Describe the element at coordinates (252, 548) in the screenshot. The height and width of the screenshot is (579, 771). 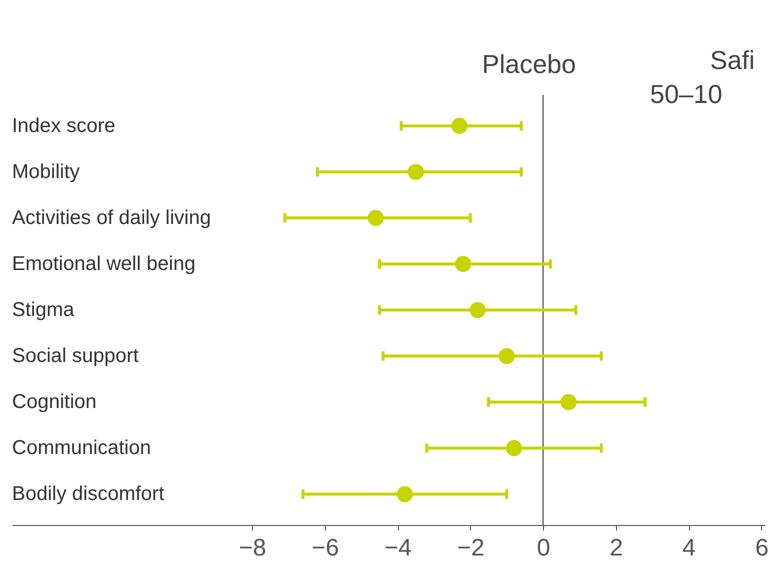
I see `x-tick-label: −8` at that location.